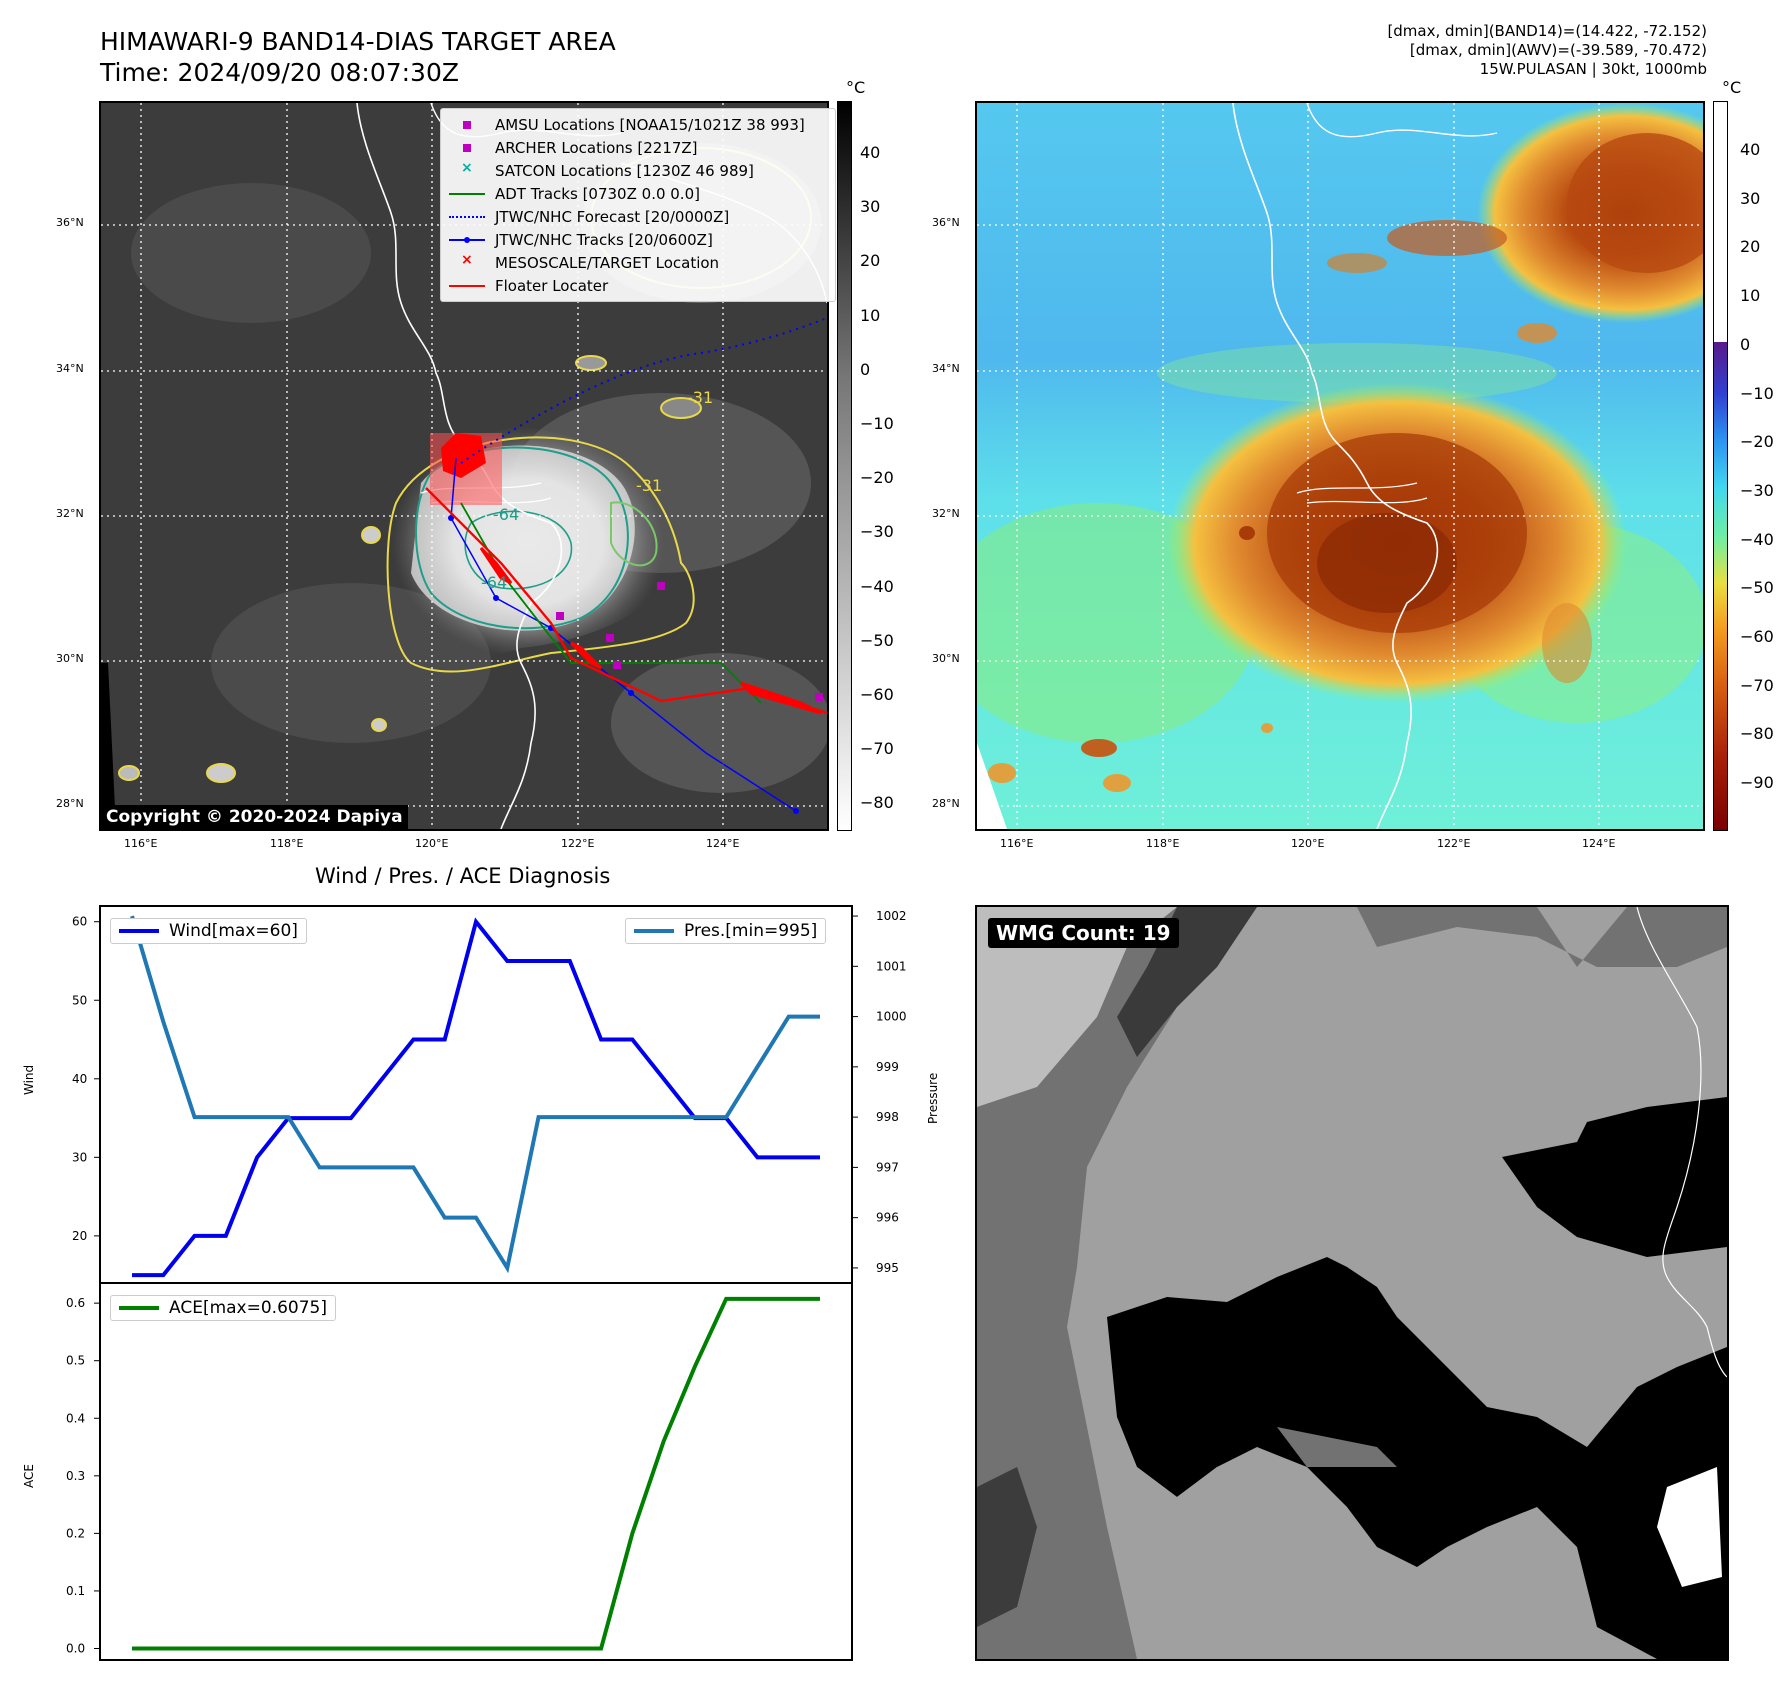  What do you see at coordinates (251, 253) in the screenshot?
I see `cloud-patch` at bounding box center [251, 253].